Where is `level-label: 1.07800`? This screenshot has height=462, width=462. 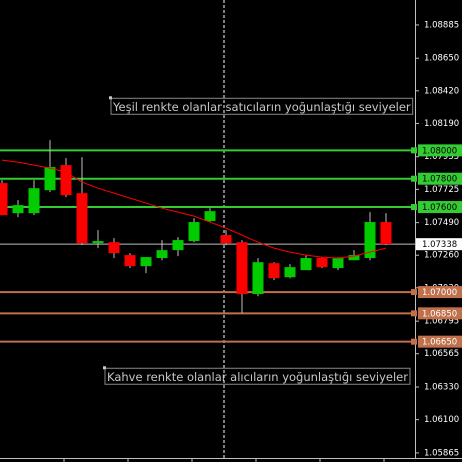 level-label: 1.07800 is located at coordinates (439, 180).